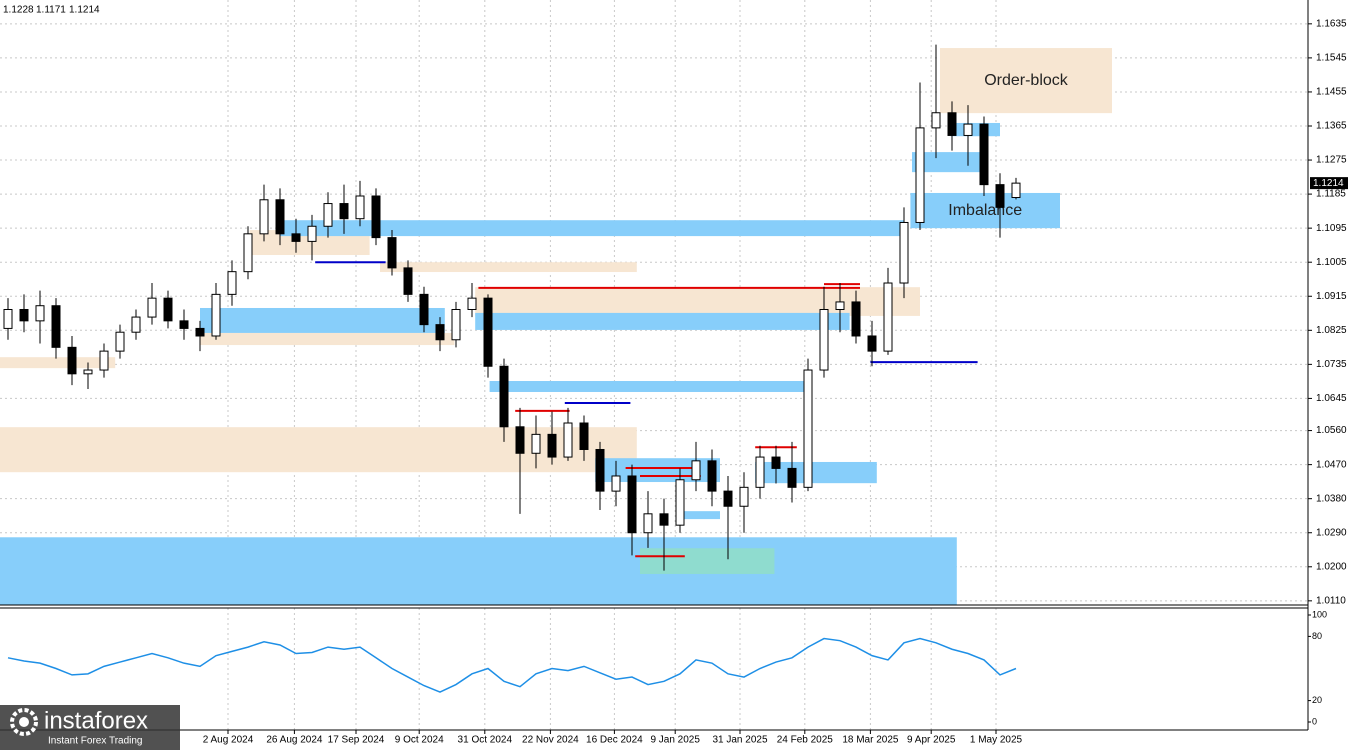  What do you see at coordinates (614, 740) in the screenshot?
I see `x-tick-label: 16 Dec 2024` at bounding box center [614, 740].